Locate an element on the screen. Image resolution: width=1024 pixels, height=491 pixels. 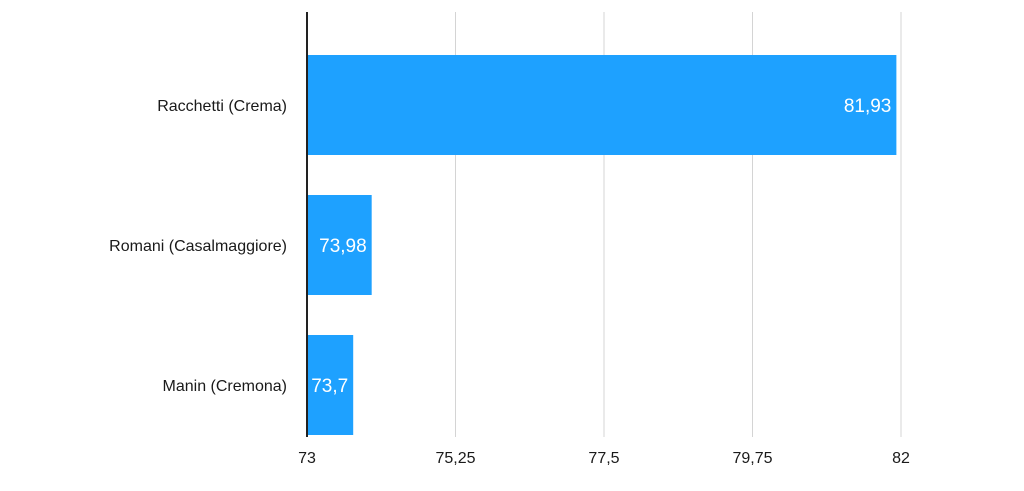
category-label: Racchetti (Crema) is located at coordinates (222, 106).